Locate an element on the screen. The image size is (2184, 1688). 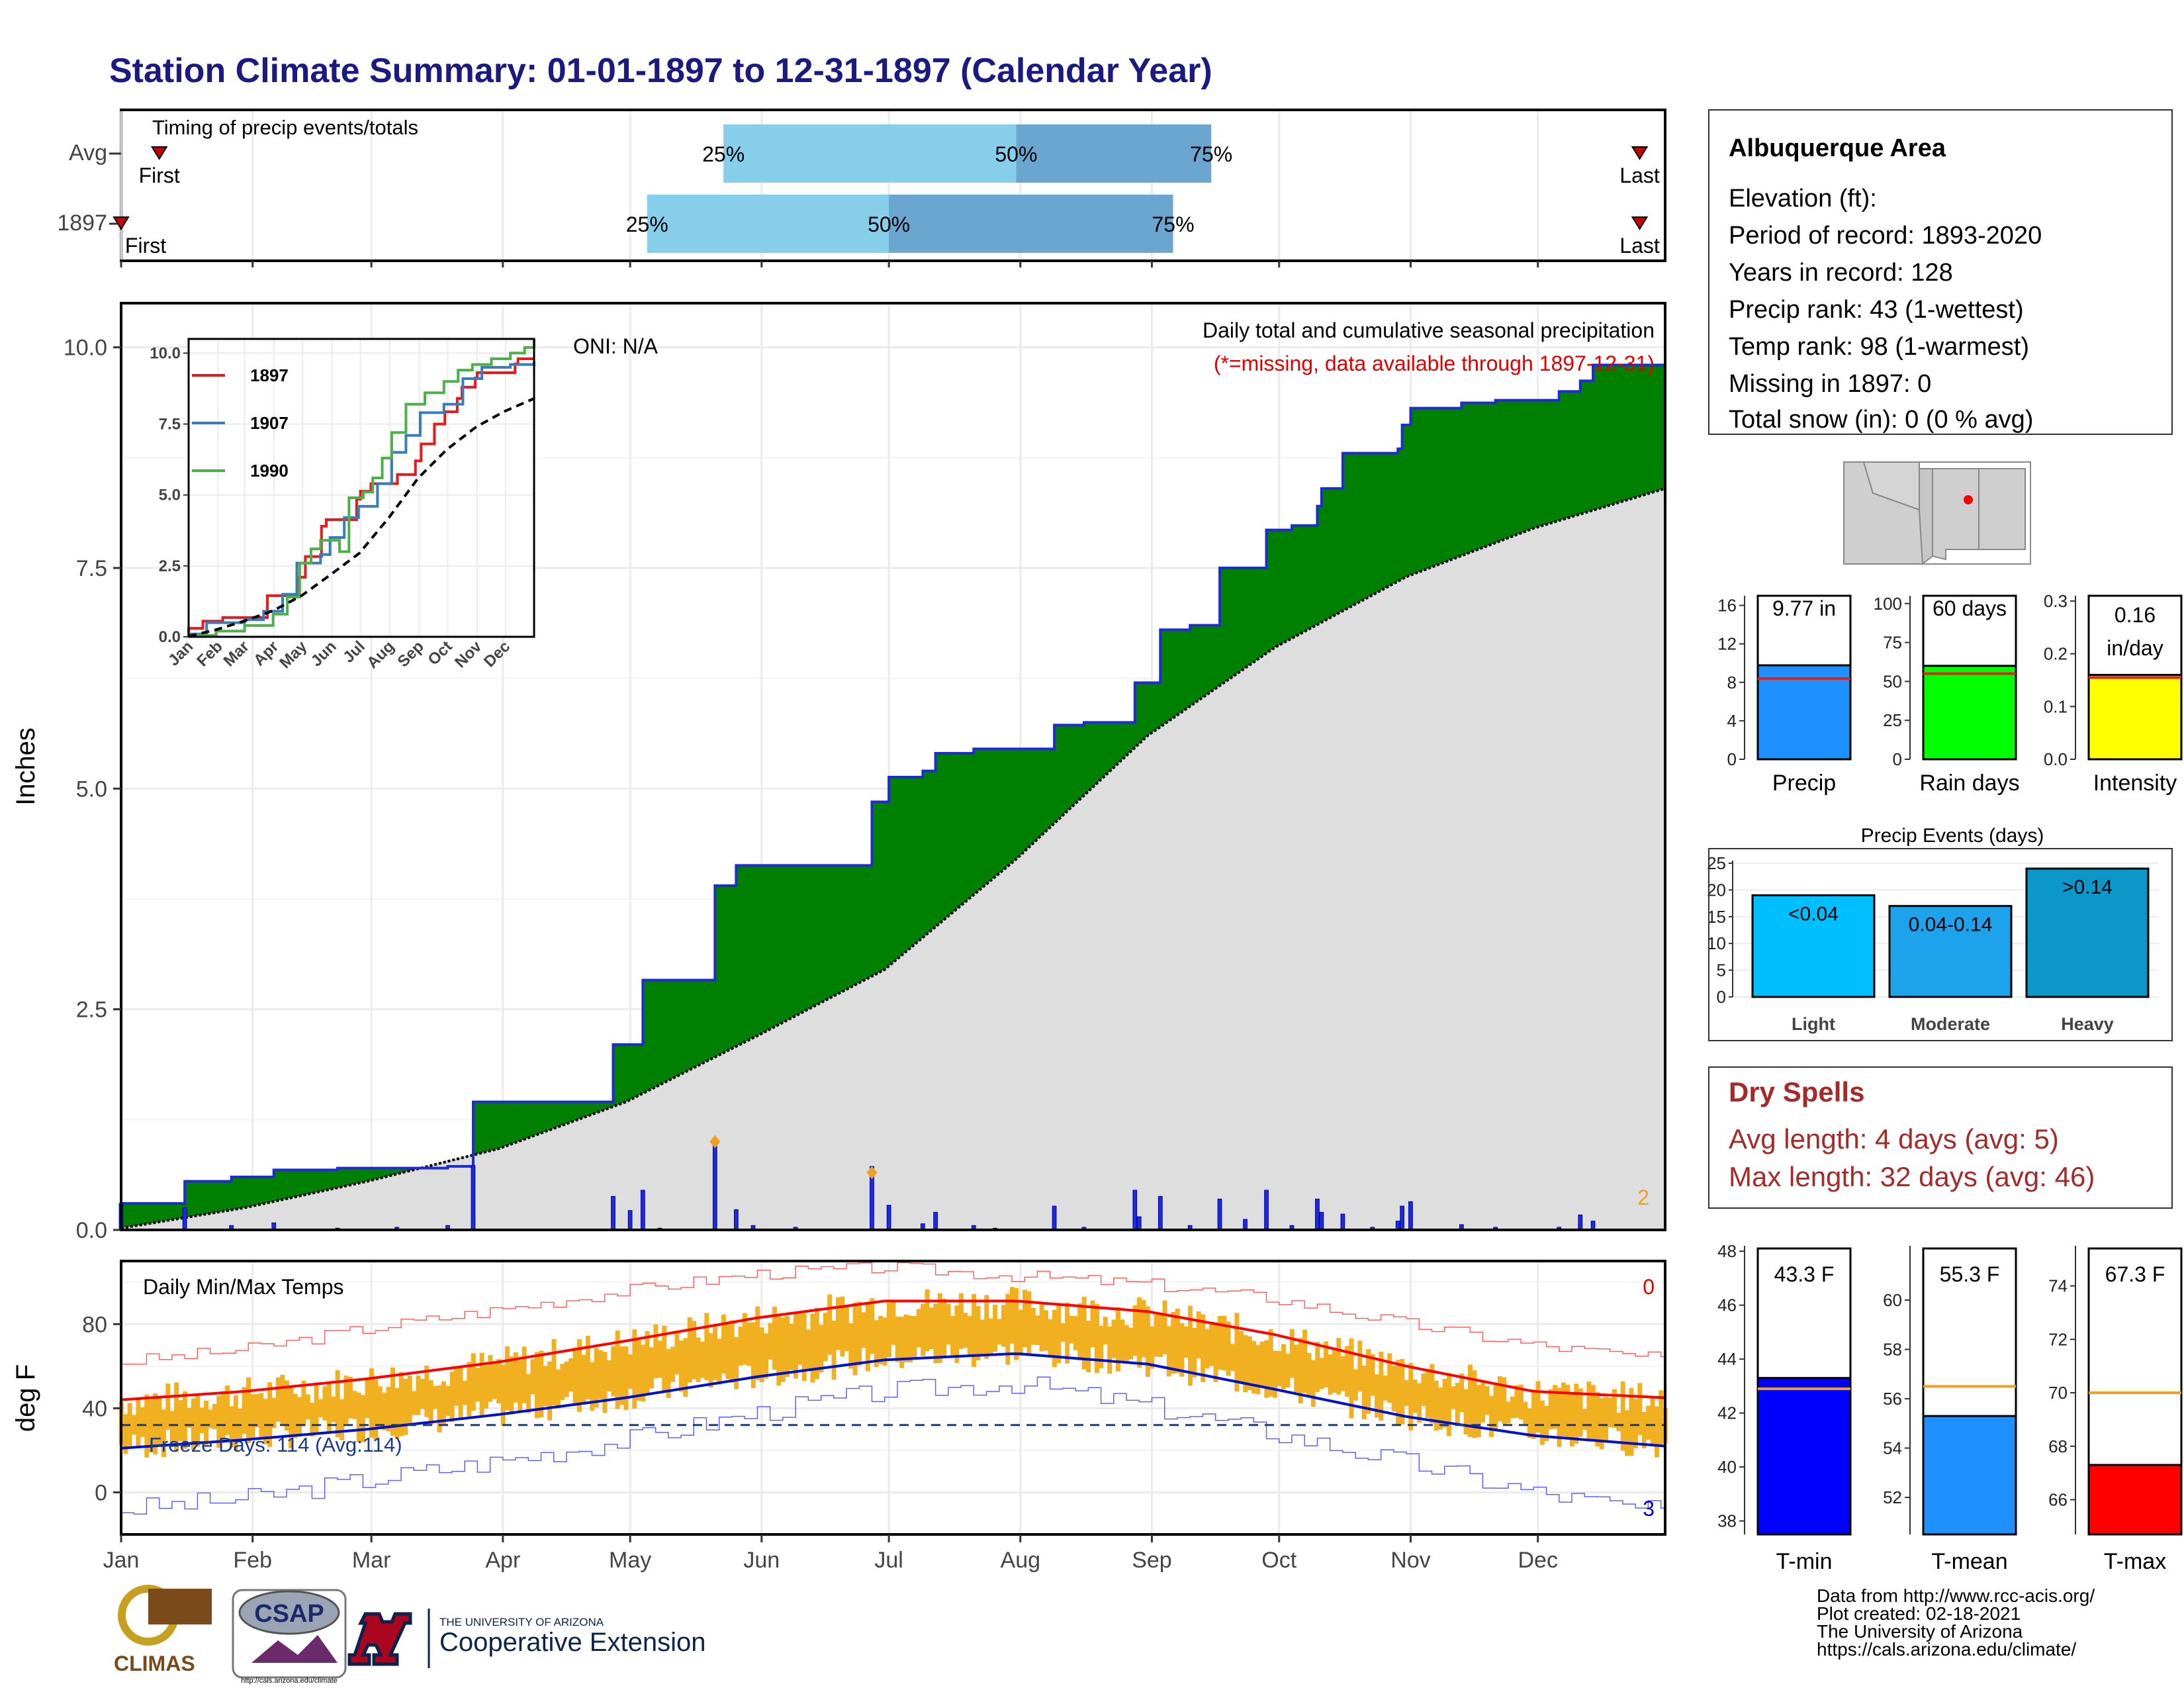
last-event-marker-icon is located at coordinates (1640, 153).